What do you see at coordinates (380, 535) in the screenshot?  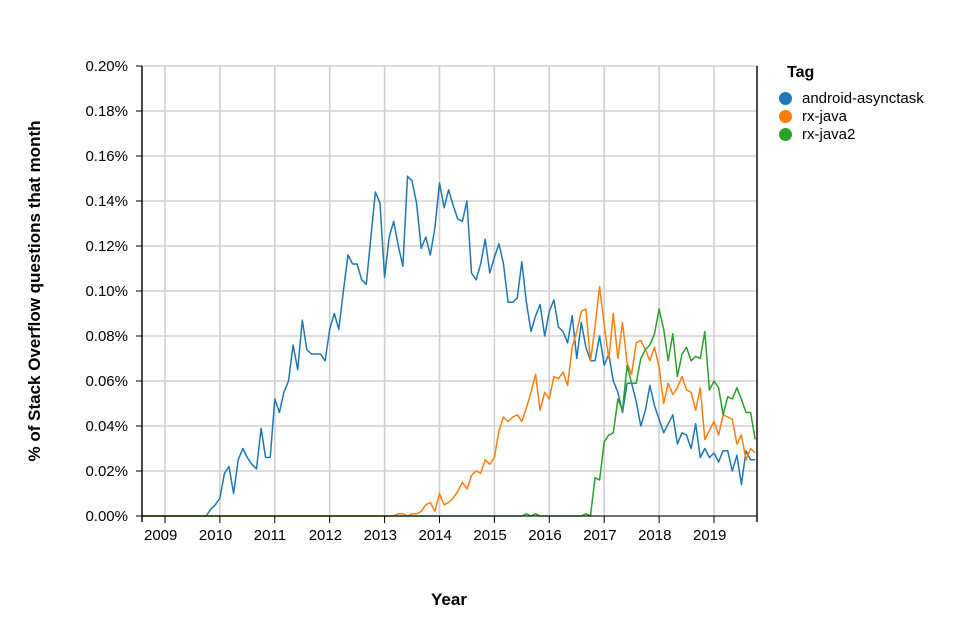 I see `x-tick-label: 2013` at bounding box center [380, 535].